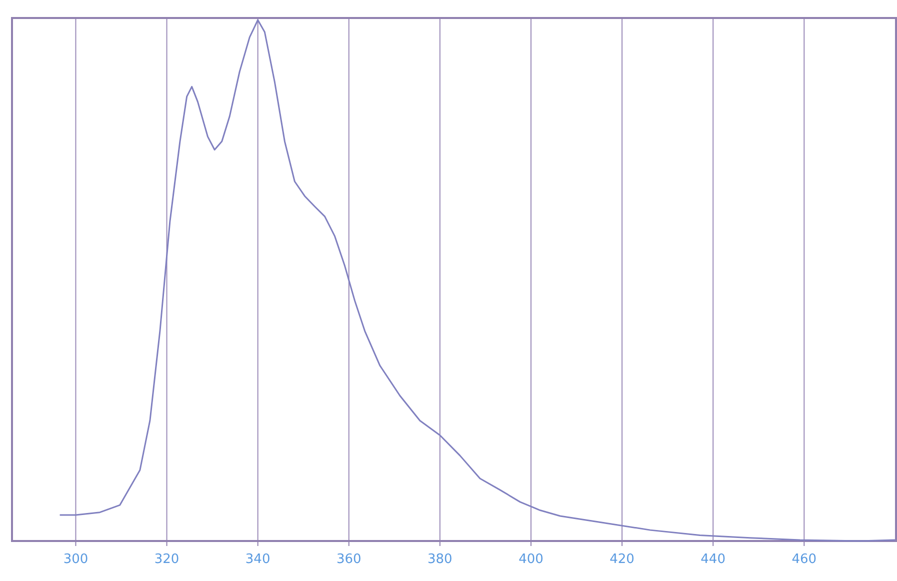  I want to click on x-tick-label: 420, so click(622, 559).